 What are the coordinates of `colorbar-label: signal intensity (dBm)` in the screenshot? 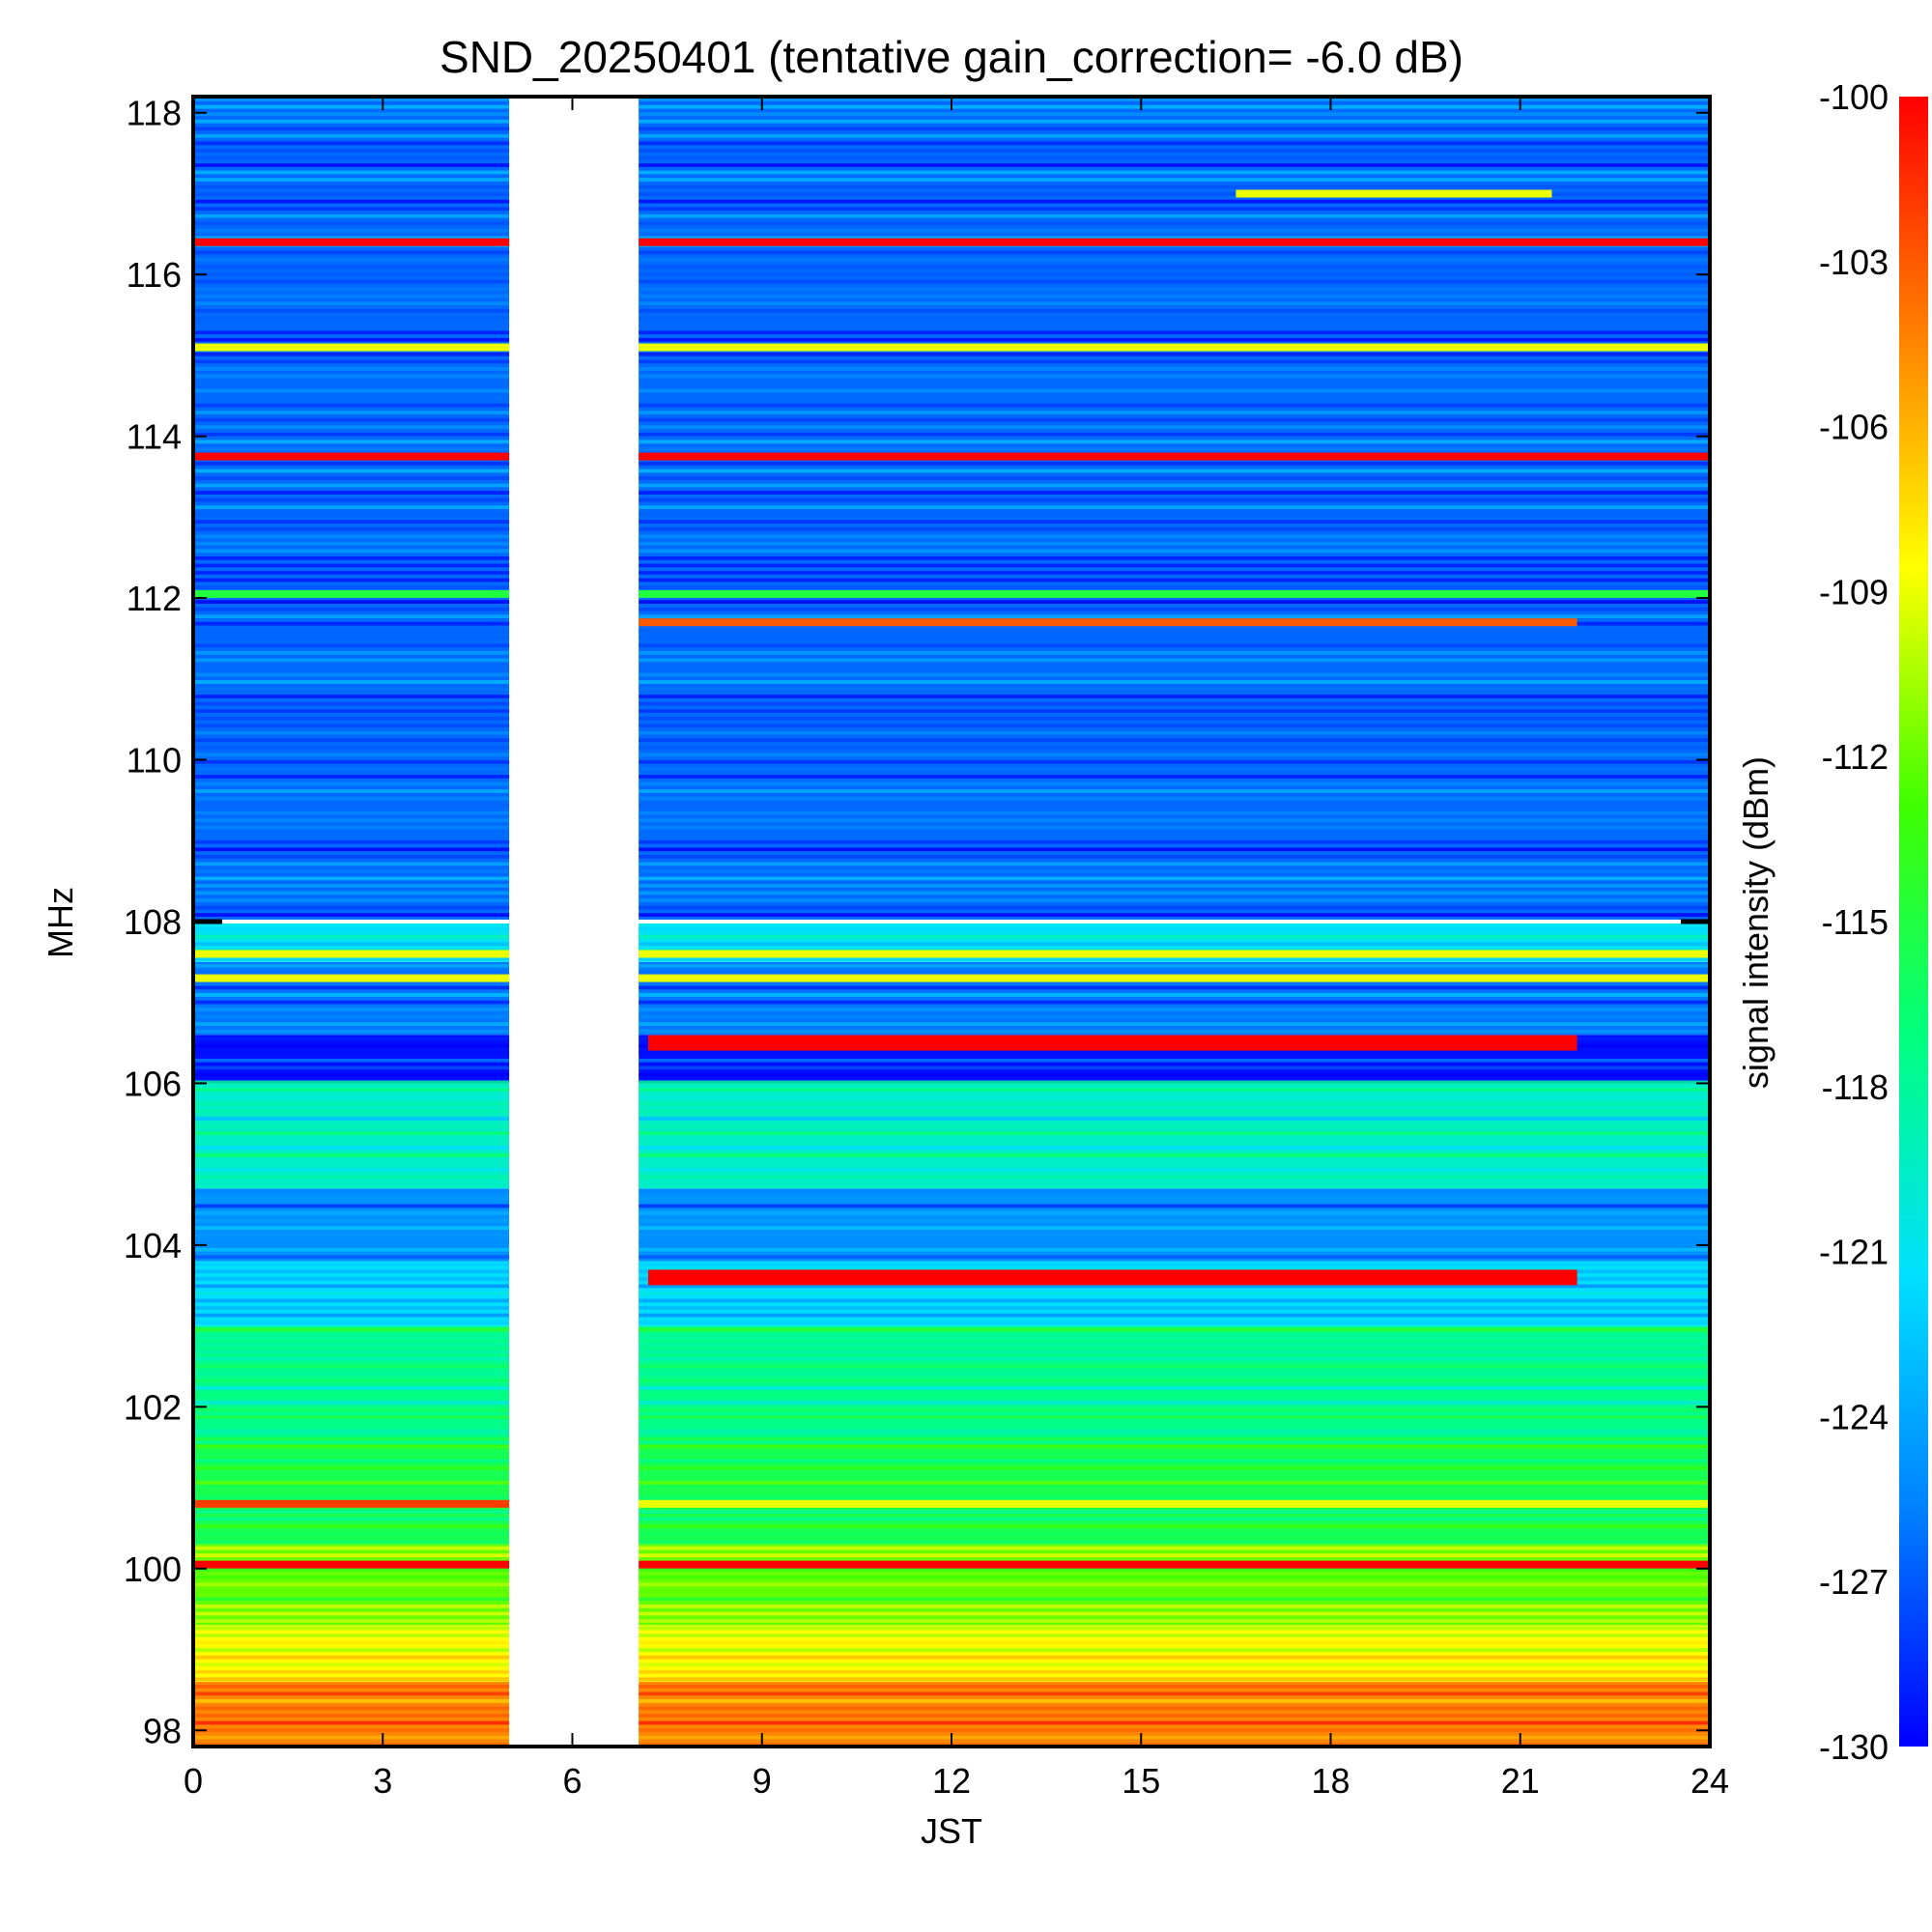 It's located at (1756, 922).